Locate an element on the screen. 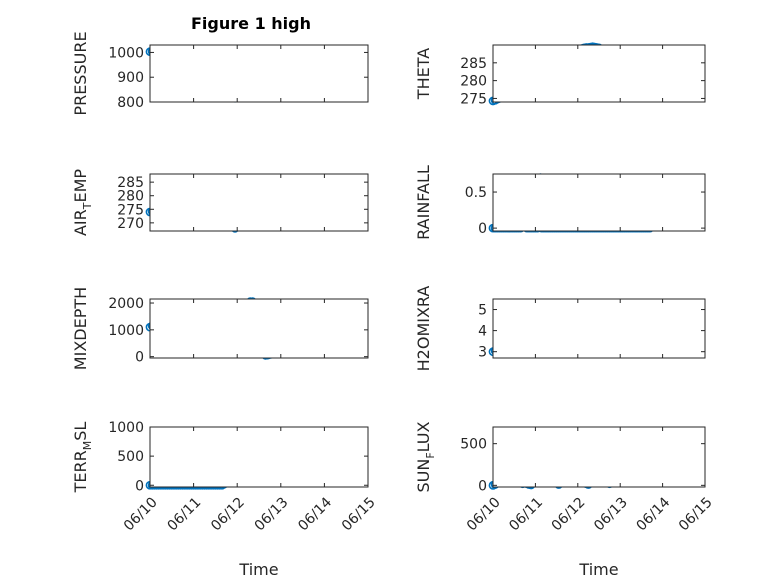 Image resolution: width=778 pixels, height=583 pixels. y-axis-label: SUNFLUX is located at coordinates (425, 456).